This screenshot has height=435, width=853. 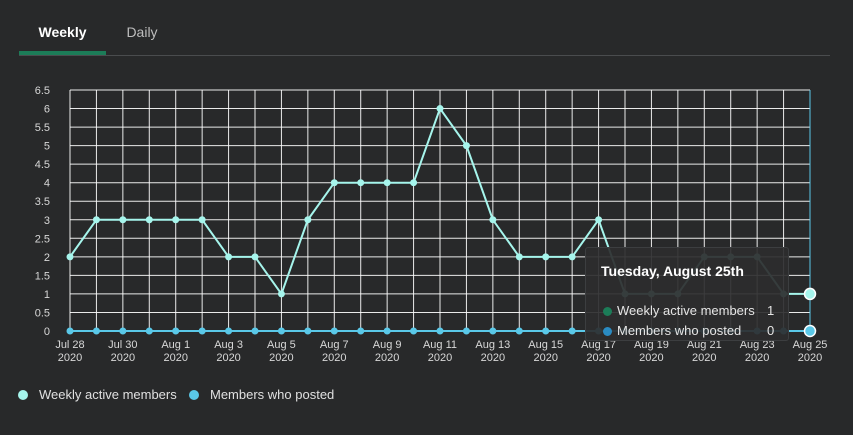 What do you see at coordinates (47, 221) in the screenshot?
I see `y-tick-label: 3` at bounding box center [47, 221].